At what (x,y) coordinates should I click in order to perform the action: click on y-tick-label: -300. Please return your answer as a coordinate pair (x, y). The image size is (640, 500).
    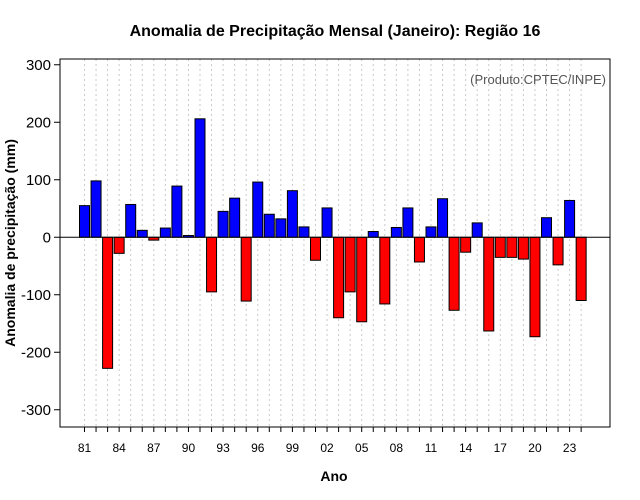
    Looking at the image, I should click on (36, 410).